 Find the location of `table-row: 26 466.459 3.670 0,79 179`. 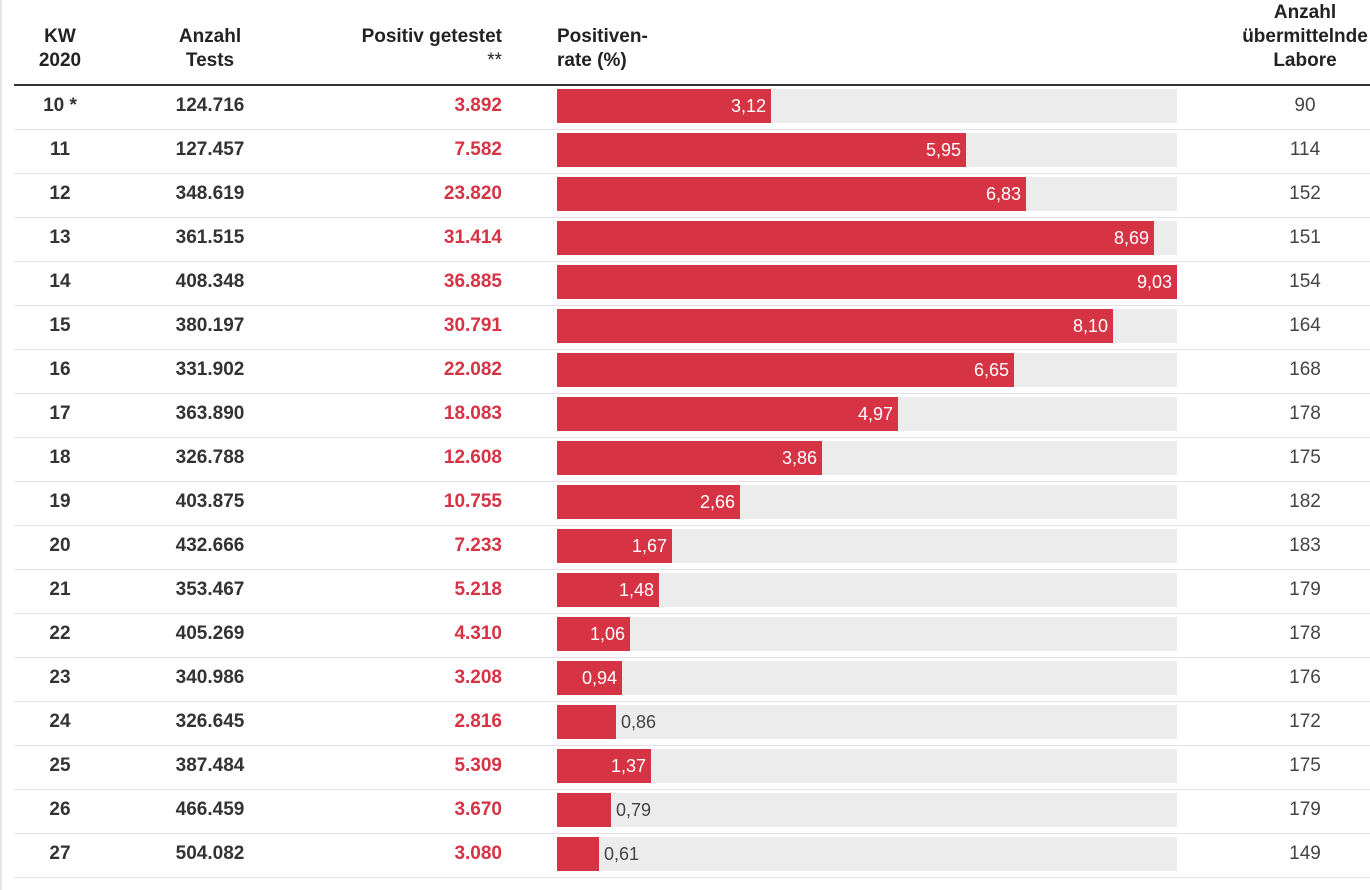

table-row: 26 466.459 3.670 0,79 179 is located at coordinates (685, 812).